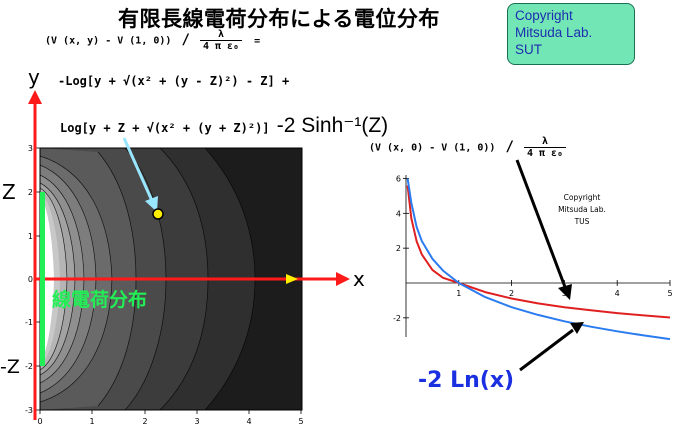  What do you see at coordinates (30, 192) in the screenshot?
I see `y-tick-label: 2` at bounding box center [30, 192].